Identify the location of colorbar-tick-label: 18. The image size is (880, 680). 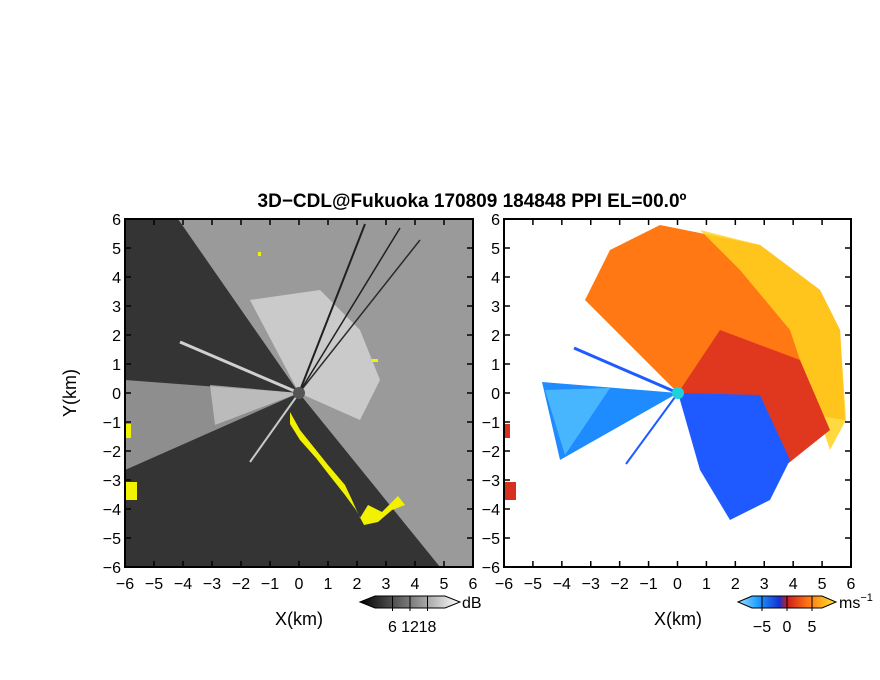
(428, 627).